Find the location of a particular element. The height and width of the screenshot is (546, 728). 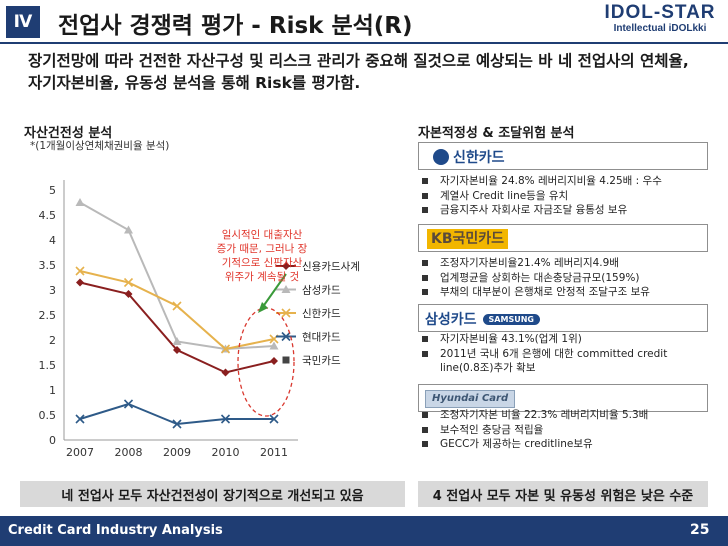

legend-item: 국민카드 is located at coordinates (311, 361).